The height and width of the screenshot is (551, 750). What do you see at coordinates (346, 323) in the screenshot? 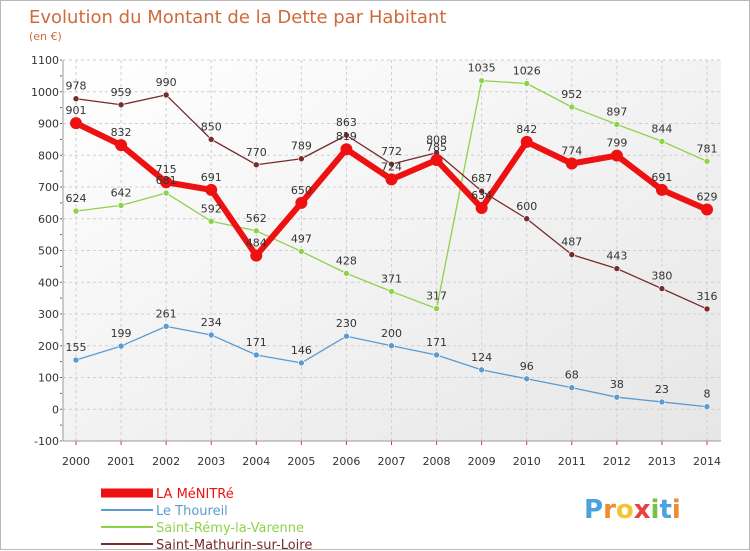
I see `data-label: 230` at bounding box center [346, 323].